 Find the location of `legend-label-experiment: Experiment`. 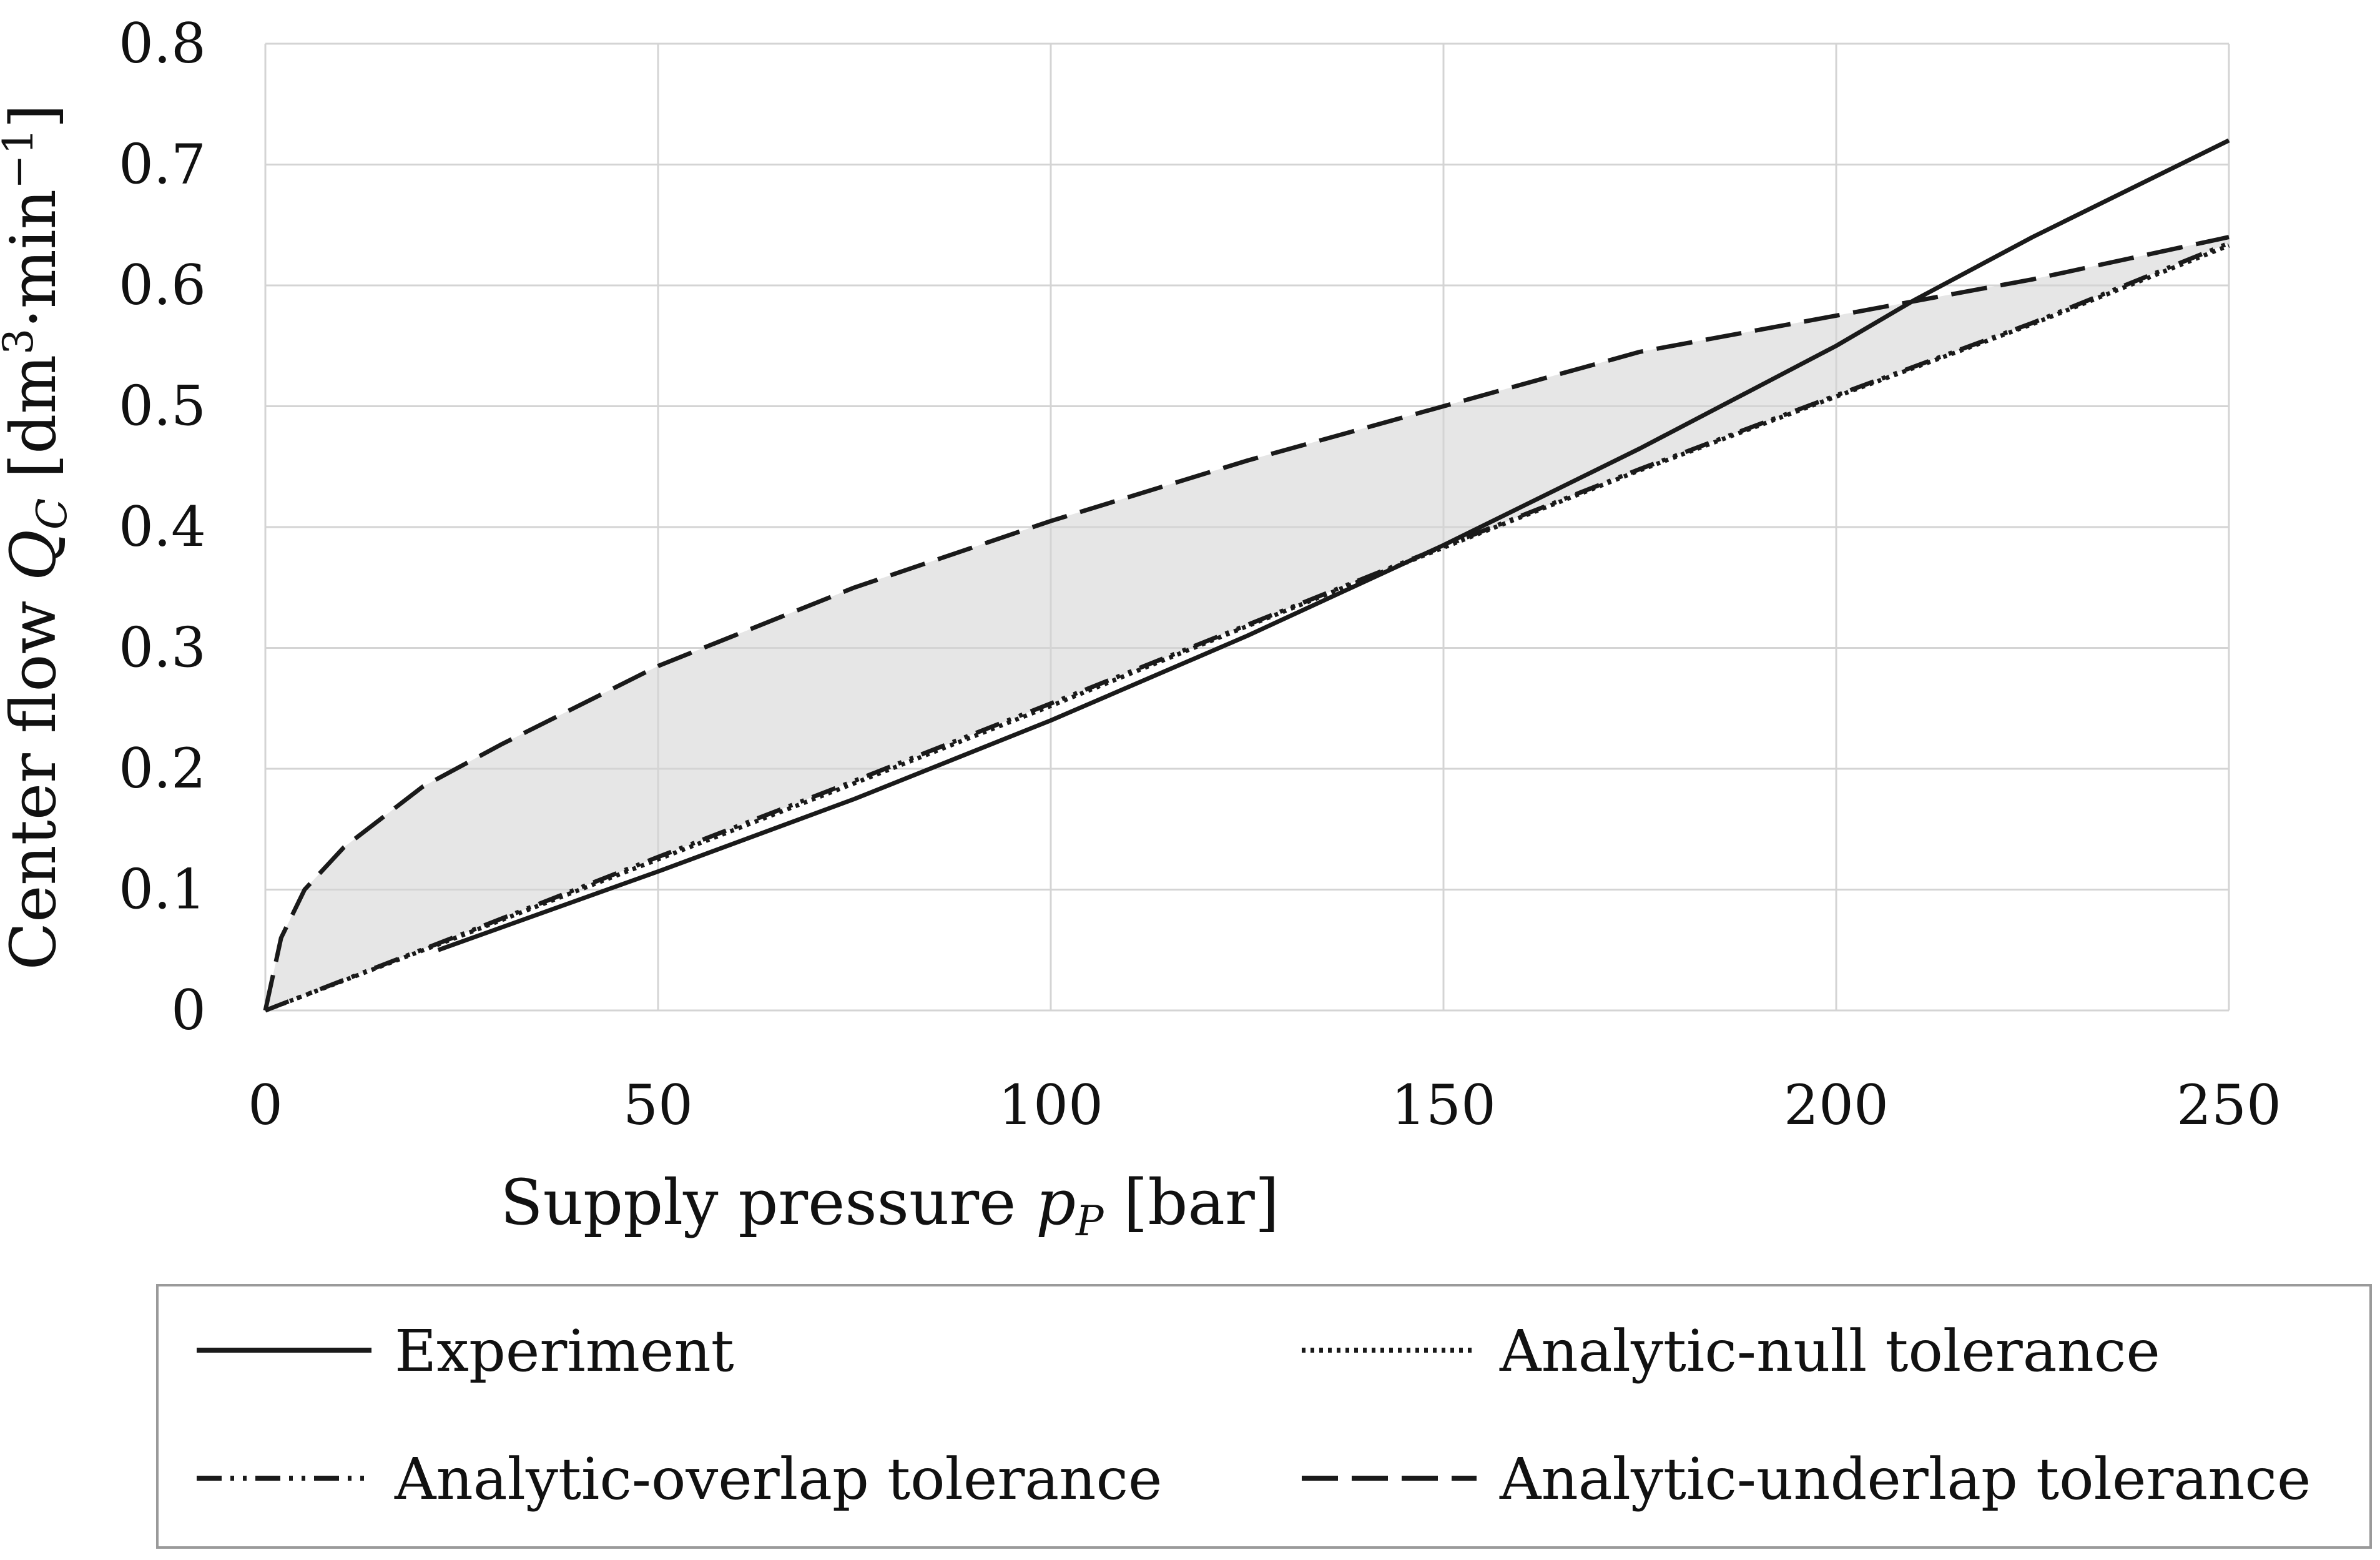

legend-label-experiment: Experiment is located at coordinates (565, 1351).